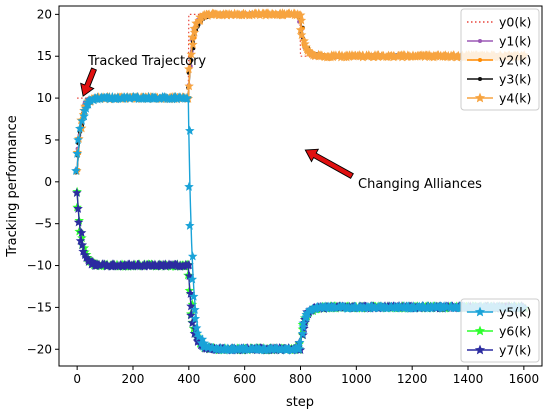  Describe the element at coordinates (133, 379) in the screenshot. I see `x-tick-label: 200` at that location.